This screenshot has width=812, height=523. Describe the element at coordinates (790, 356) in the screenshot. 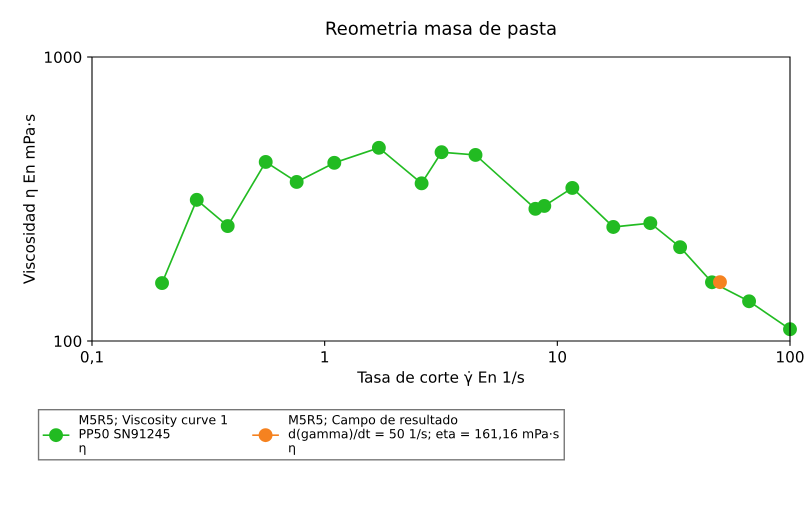

I see `x-tick-label: 100` at that location.